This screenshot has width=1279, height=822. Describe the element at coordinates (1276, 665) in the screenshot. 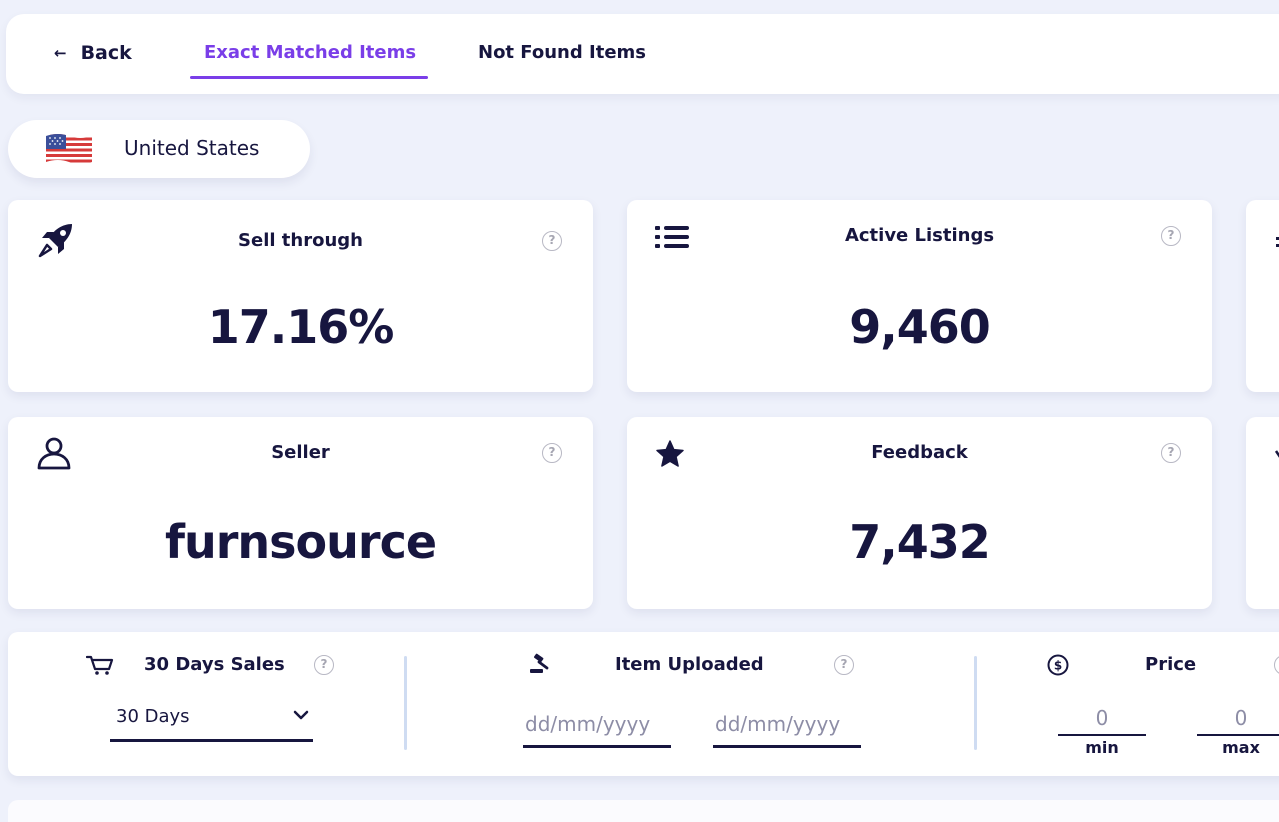

I see `price-help-icon: ?` at that location.